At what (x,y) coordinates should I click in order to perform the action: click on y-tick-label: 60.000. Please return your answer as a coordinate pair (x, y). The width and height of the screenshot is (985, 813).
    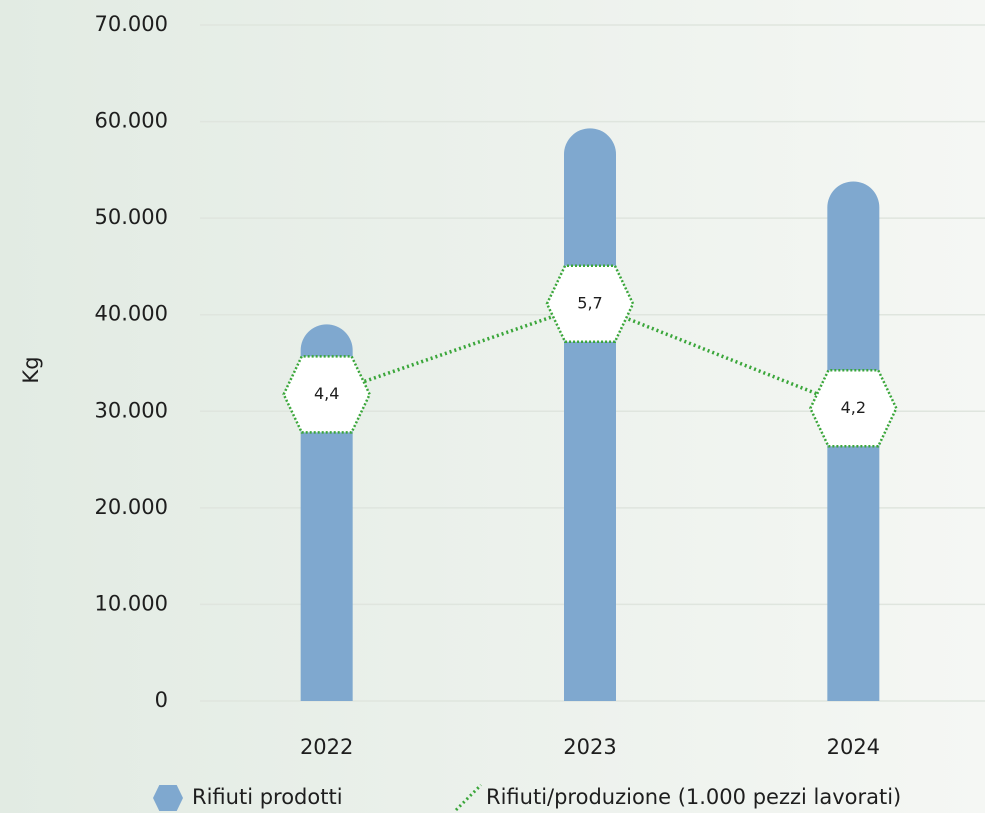
    Looking at the image, I should click on (131, 121).